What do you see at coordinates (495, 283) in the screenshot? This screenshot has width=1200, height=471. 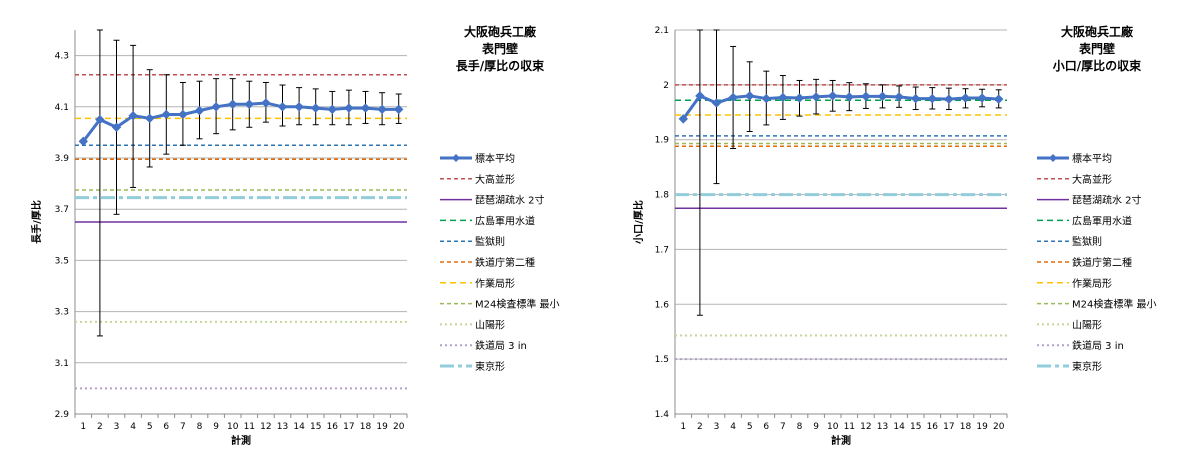 I see `legend-label: 作業局形` at bounding box center [495, 283].